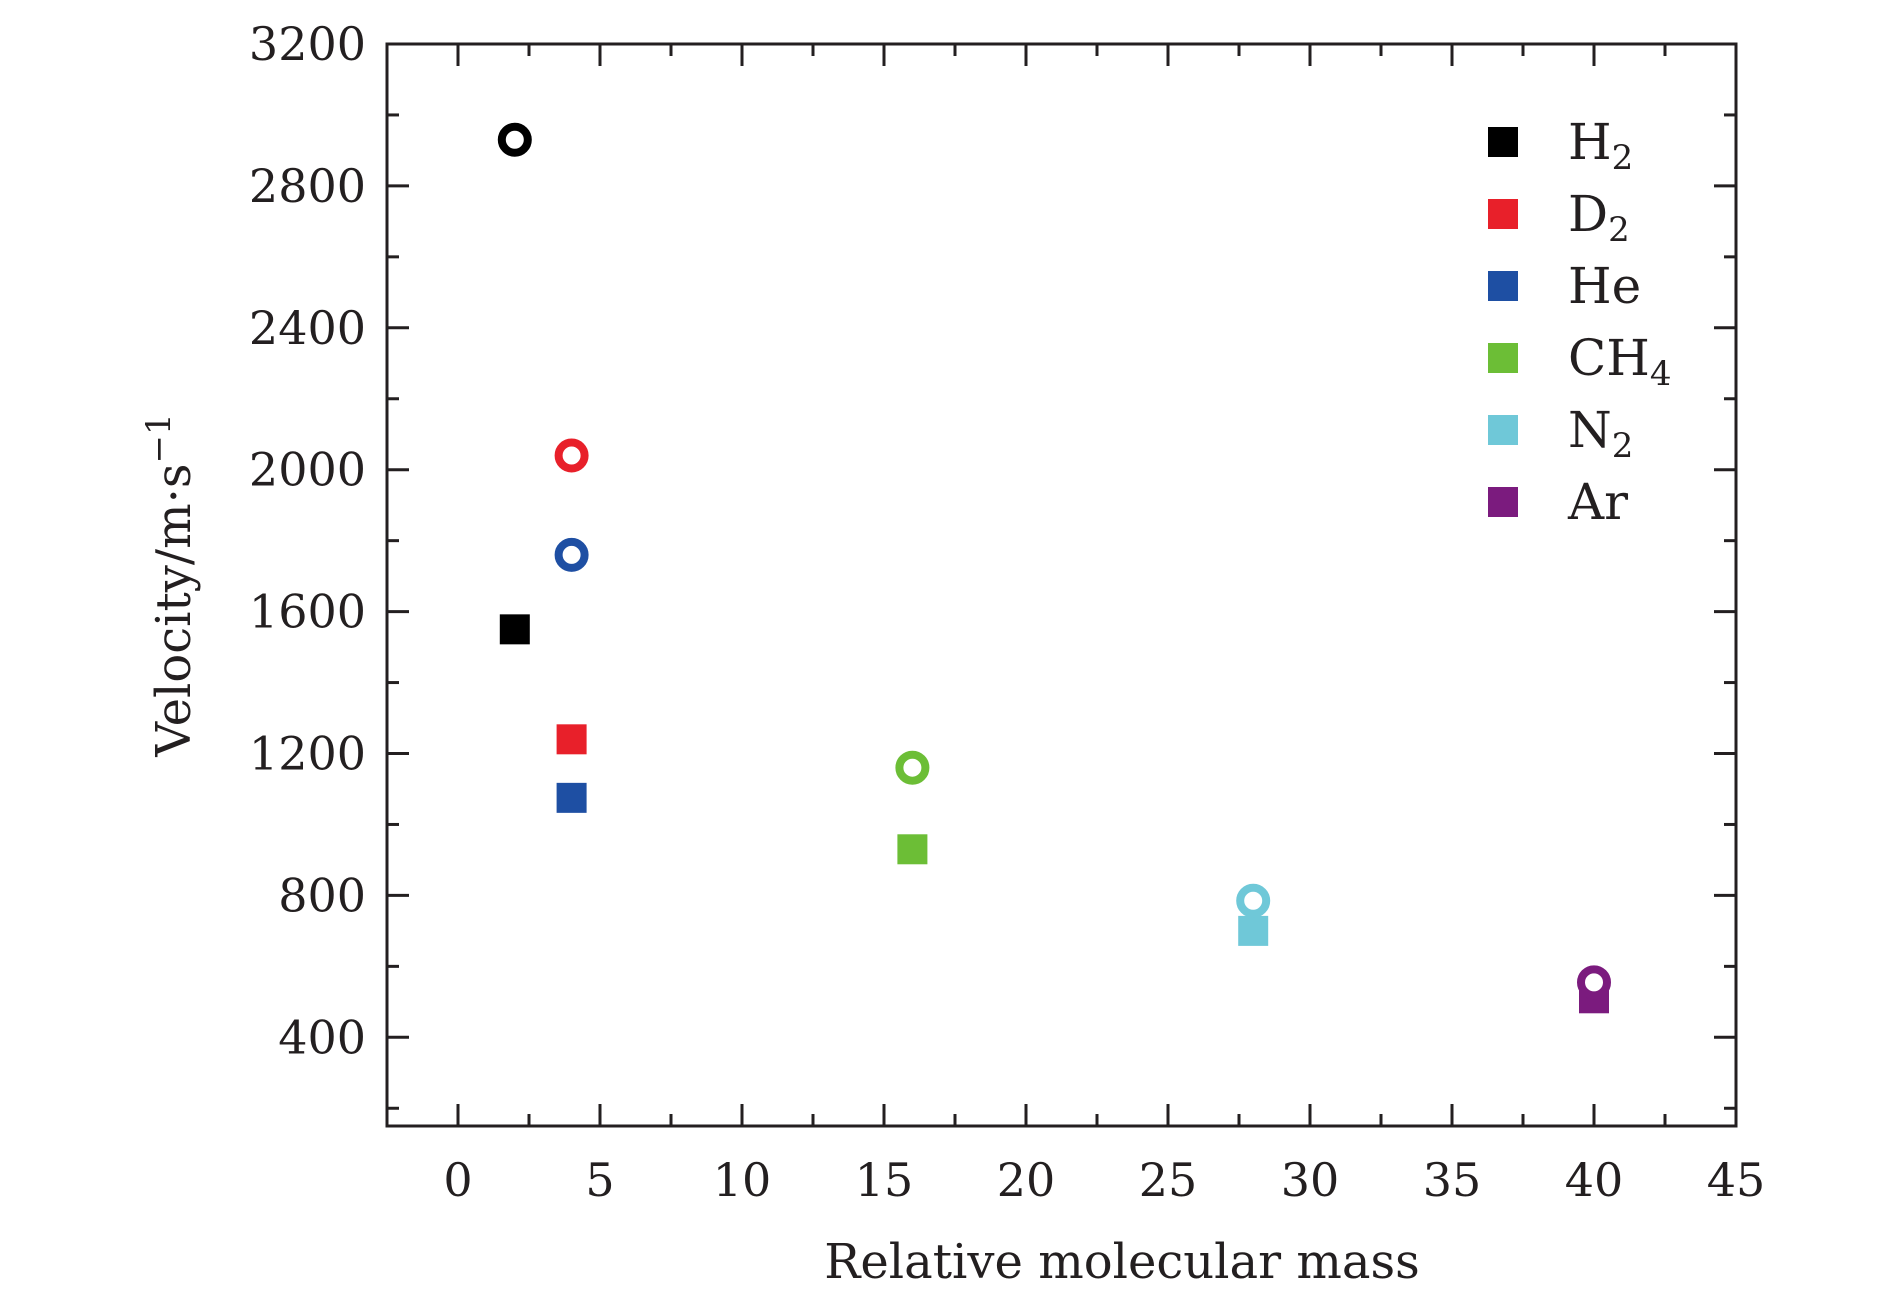 This screenshot has height=1300, width=1890. What do you see at coordinates (1661, 374) in the screenshot?
I see `legend-label-sub: 4` at bounding box center [1661, 374].